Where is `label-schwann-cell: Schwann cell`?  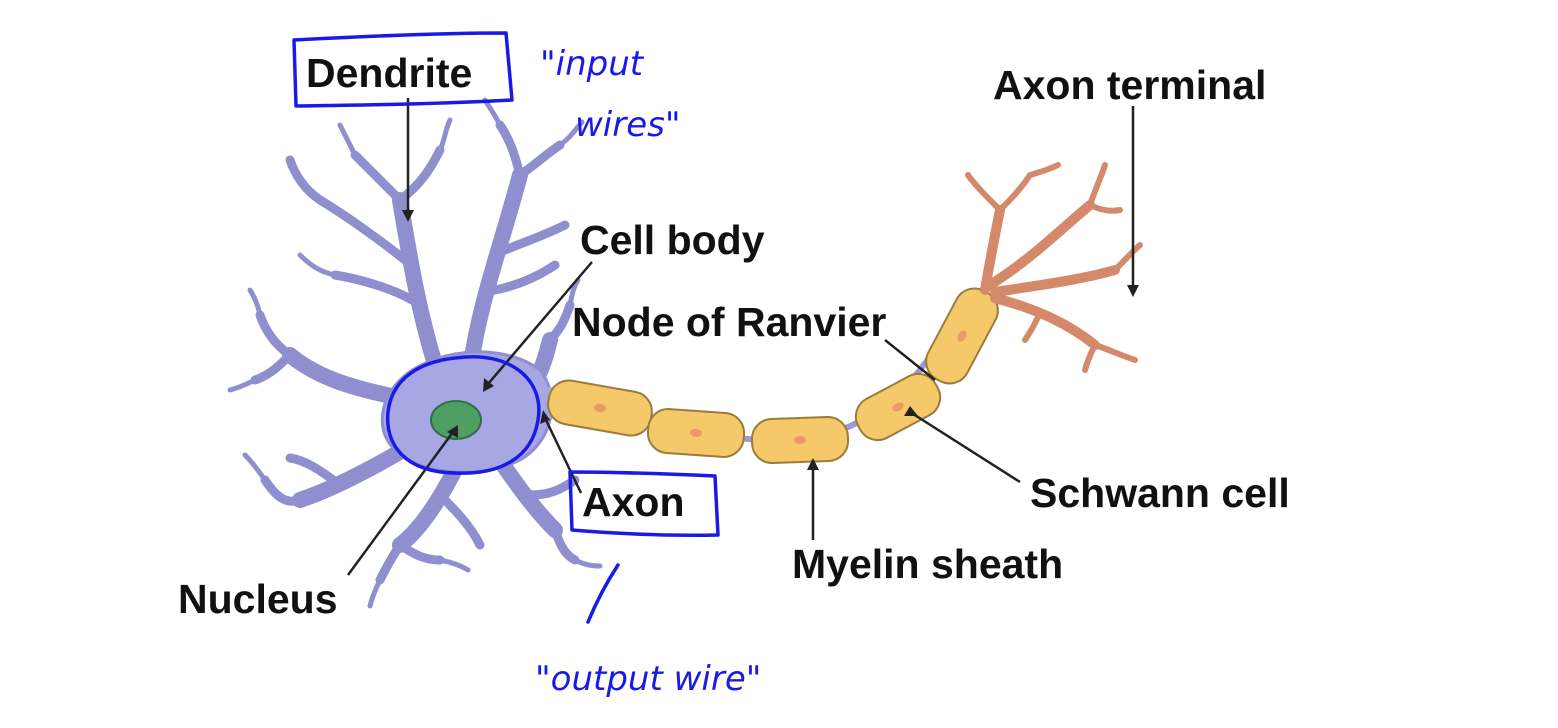 label-schwann-cell: Schwann cell is located at coordinates (1160, 493).